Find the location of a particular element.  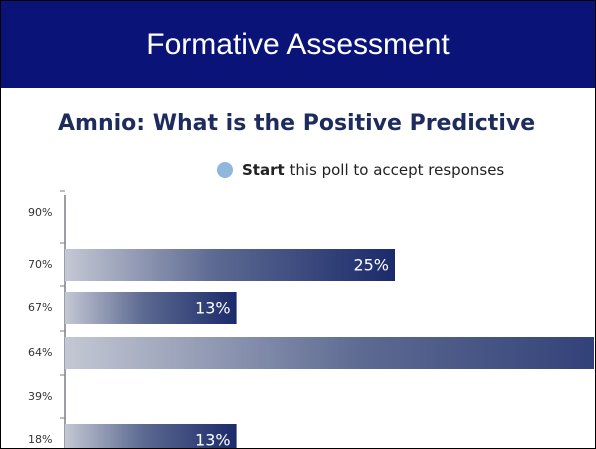

poll-title: Amnio: What is the Positive Predictive is located at coordinates (296, 123).